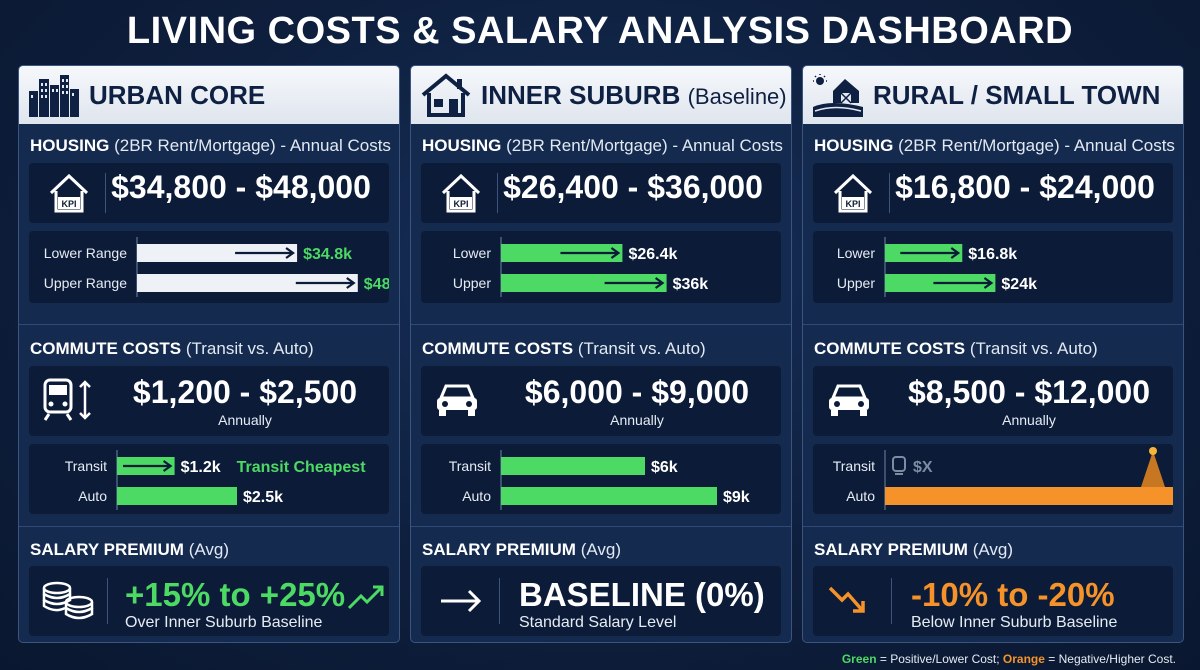 The height and width of the screenshot is (670, 1200). What do you see at coordinates (634, 94) in the screenshot?
I see `column-title: INNER SUBURB (Baseline)` at bounding box center [634, 94].